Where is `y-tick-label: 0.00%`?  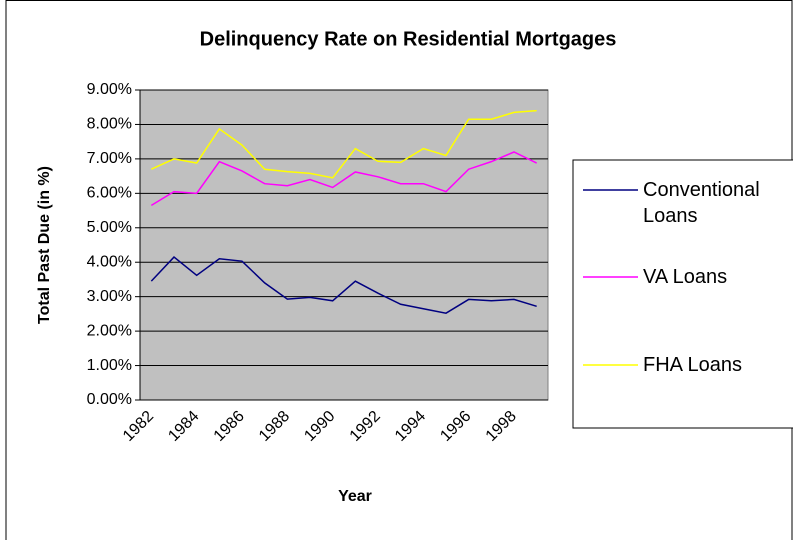 y-tick-label: 0.00% is located at coordinates (109, 399).